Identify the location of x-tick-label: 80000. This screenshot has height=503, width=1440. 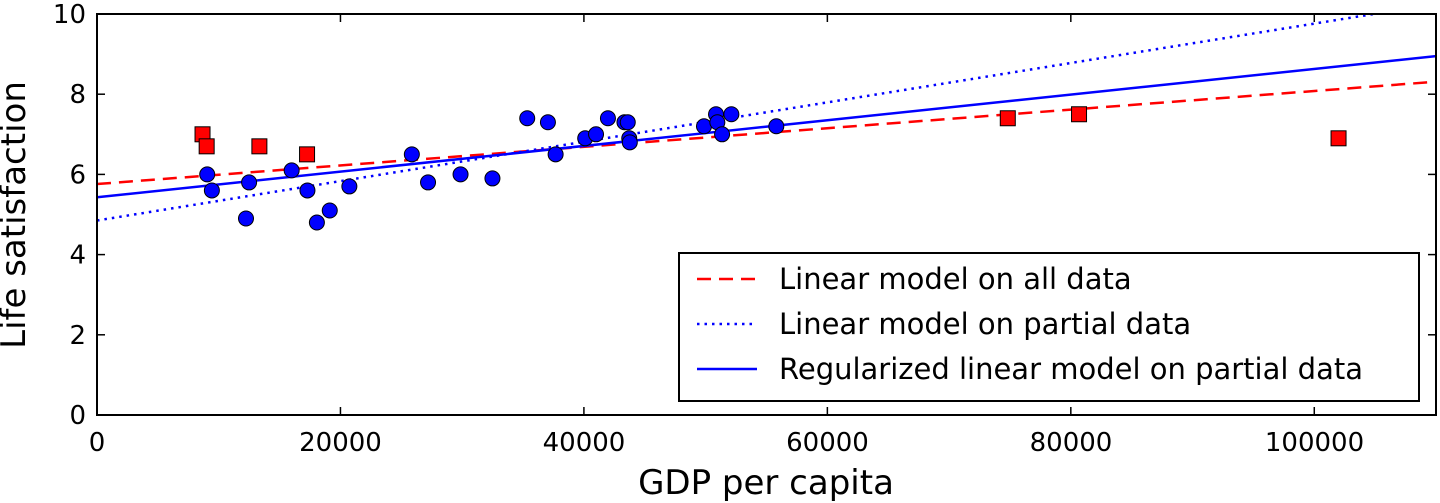
(1071, 443).